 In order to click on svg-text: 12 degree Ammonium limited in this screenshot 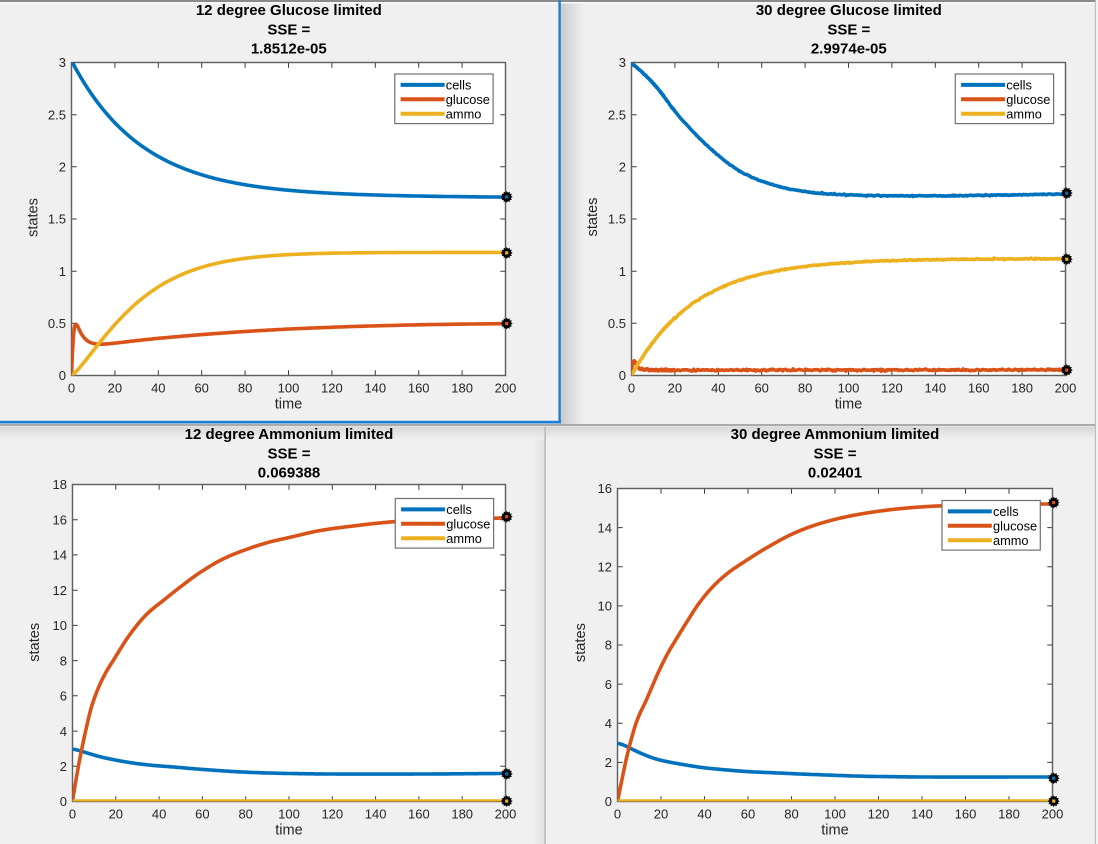, I will do `click(289, 434)`.